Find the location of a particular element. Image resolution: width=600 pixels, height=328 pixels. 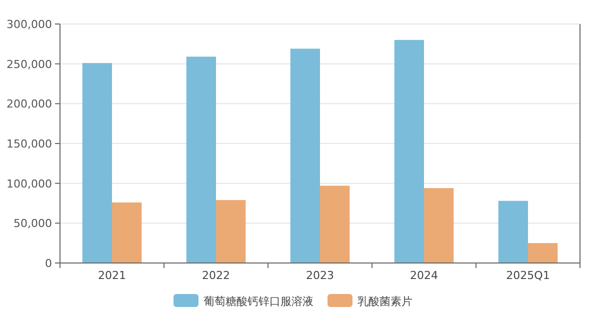

x-tick-label: 2023 is located at coordinates (320, 275).